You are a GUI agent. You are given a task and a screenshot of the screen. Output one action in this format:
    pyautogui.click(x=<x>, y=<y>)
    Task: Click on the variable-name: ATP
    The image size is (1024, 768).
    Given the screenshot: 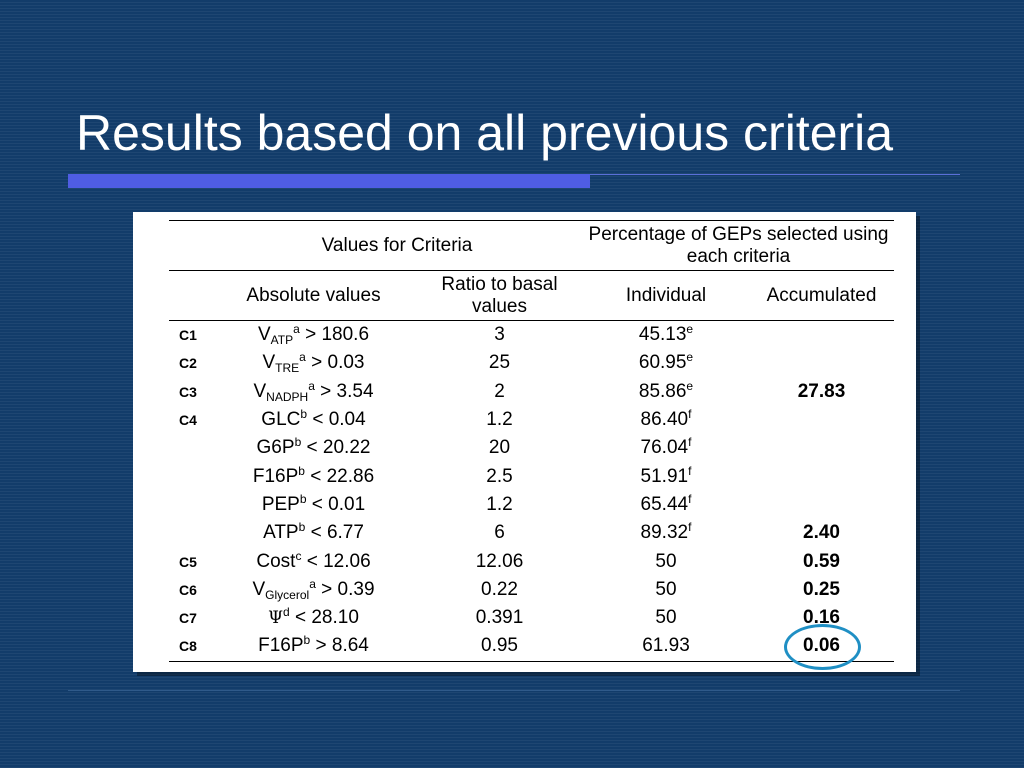 What is the action you would take?
    pyautogui.click(x=281, y=533)
    